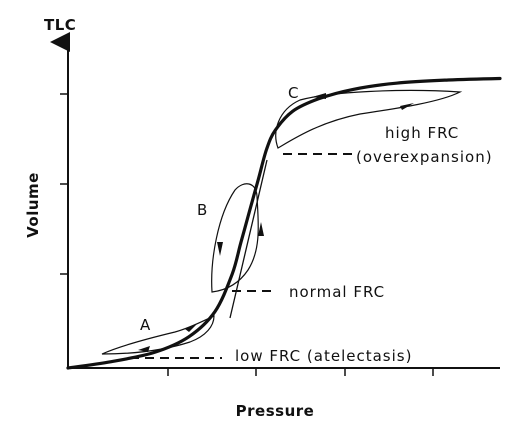 This screenshot has height=431, width=529. What do you see at coordinates (202, 210) in the screenshot?
I see `loop-label-b: B` at bounding box center [202, 210].